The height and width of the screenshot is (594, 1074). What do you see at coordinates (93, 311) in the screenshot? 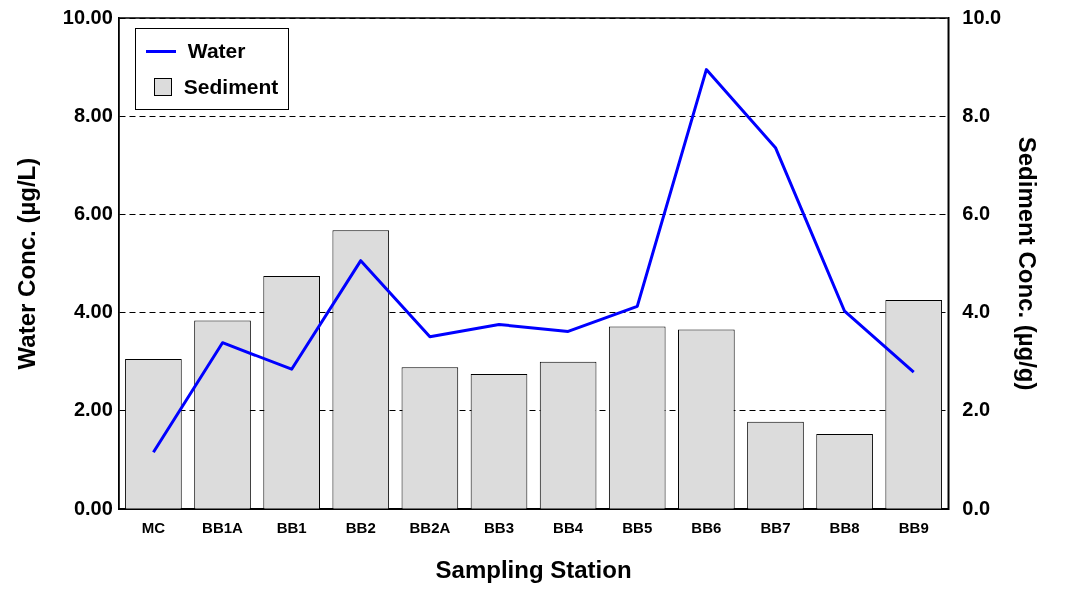
I see `y-tick-label: 4.00` at bounding box center [93, 311].